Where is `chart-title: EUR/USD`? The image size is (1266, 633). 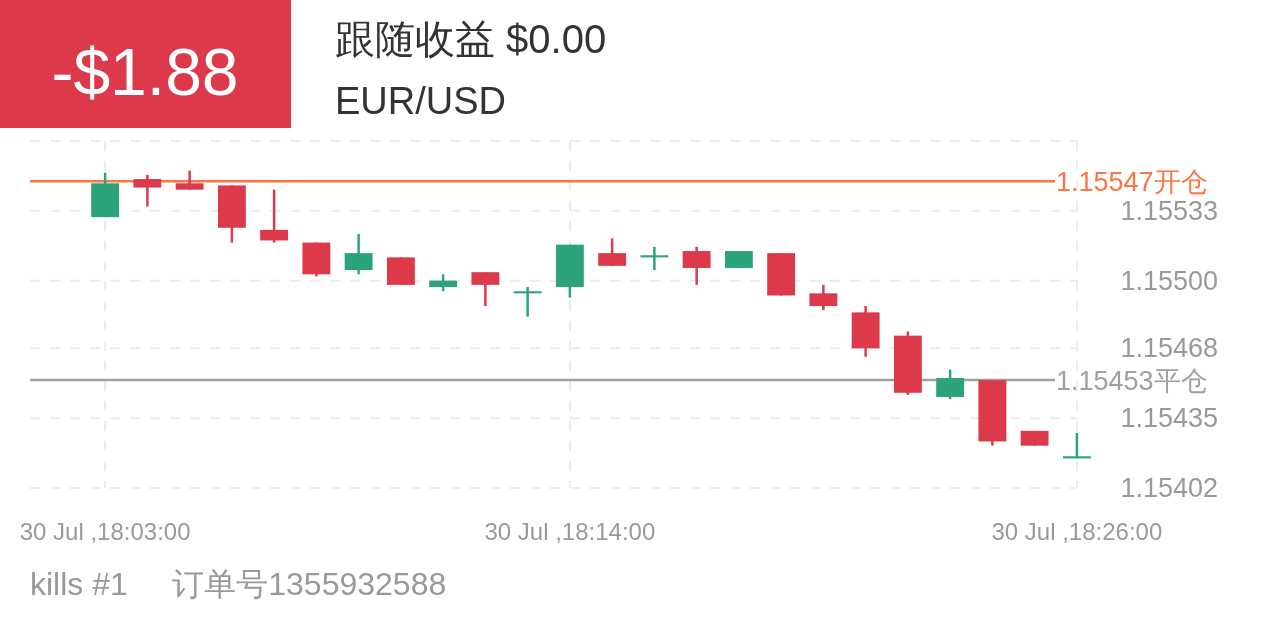 chart-title: EUR/USD is located at coordinates (421, 101).